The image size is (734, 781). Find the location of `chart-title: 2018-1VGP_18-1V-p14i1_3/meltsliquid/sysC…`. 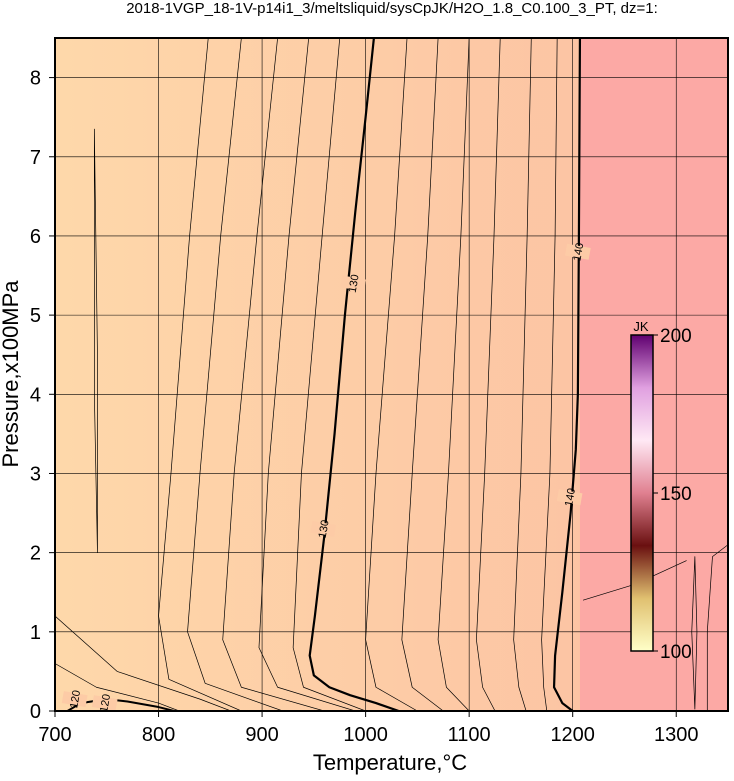

chart-title: 2018-1VGP_18-1V-p14i1_3/meltsliquid/sysC… is located at coordinates (392, 8).